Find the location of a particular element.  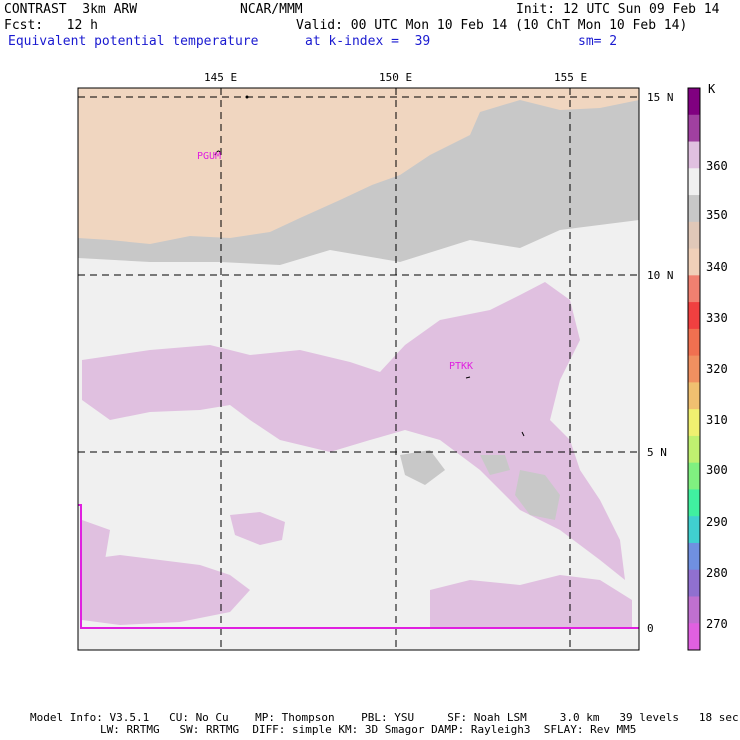

level-label: at k-index = 39 is located at coordinates (368, 41).